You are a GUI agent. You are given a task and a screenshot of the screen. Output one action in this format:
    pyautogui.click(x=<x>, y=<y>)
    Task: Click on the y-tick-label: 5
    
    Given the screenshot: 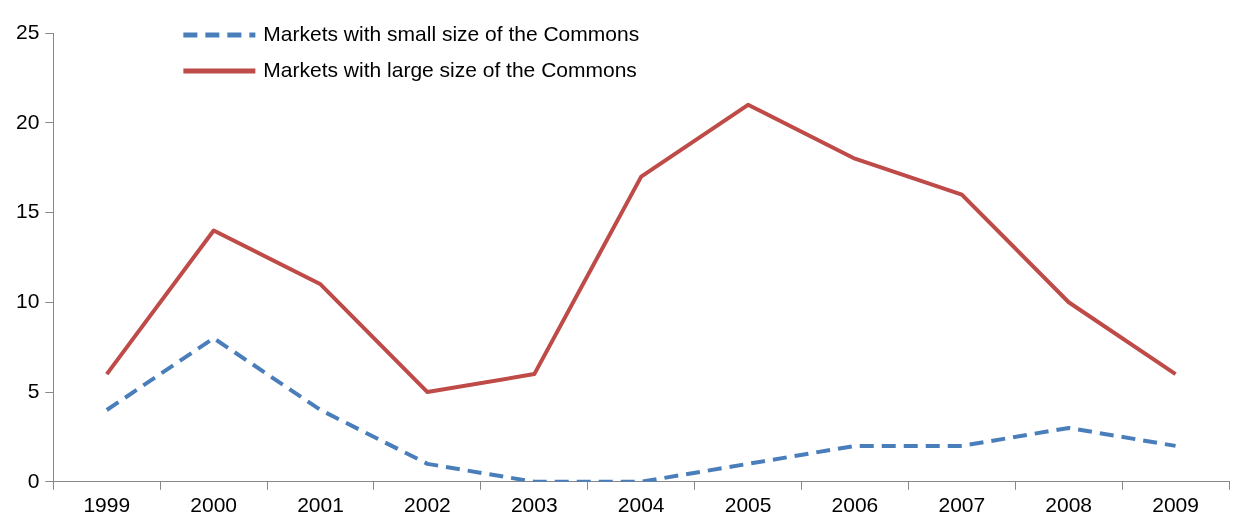 What is the action you would take?
    pyautogui.click(x=33, y=390)
    